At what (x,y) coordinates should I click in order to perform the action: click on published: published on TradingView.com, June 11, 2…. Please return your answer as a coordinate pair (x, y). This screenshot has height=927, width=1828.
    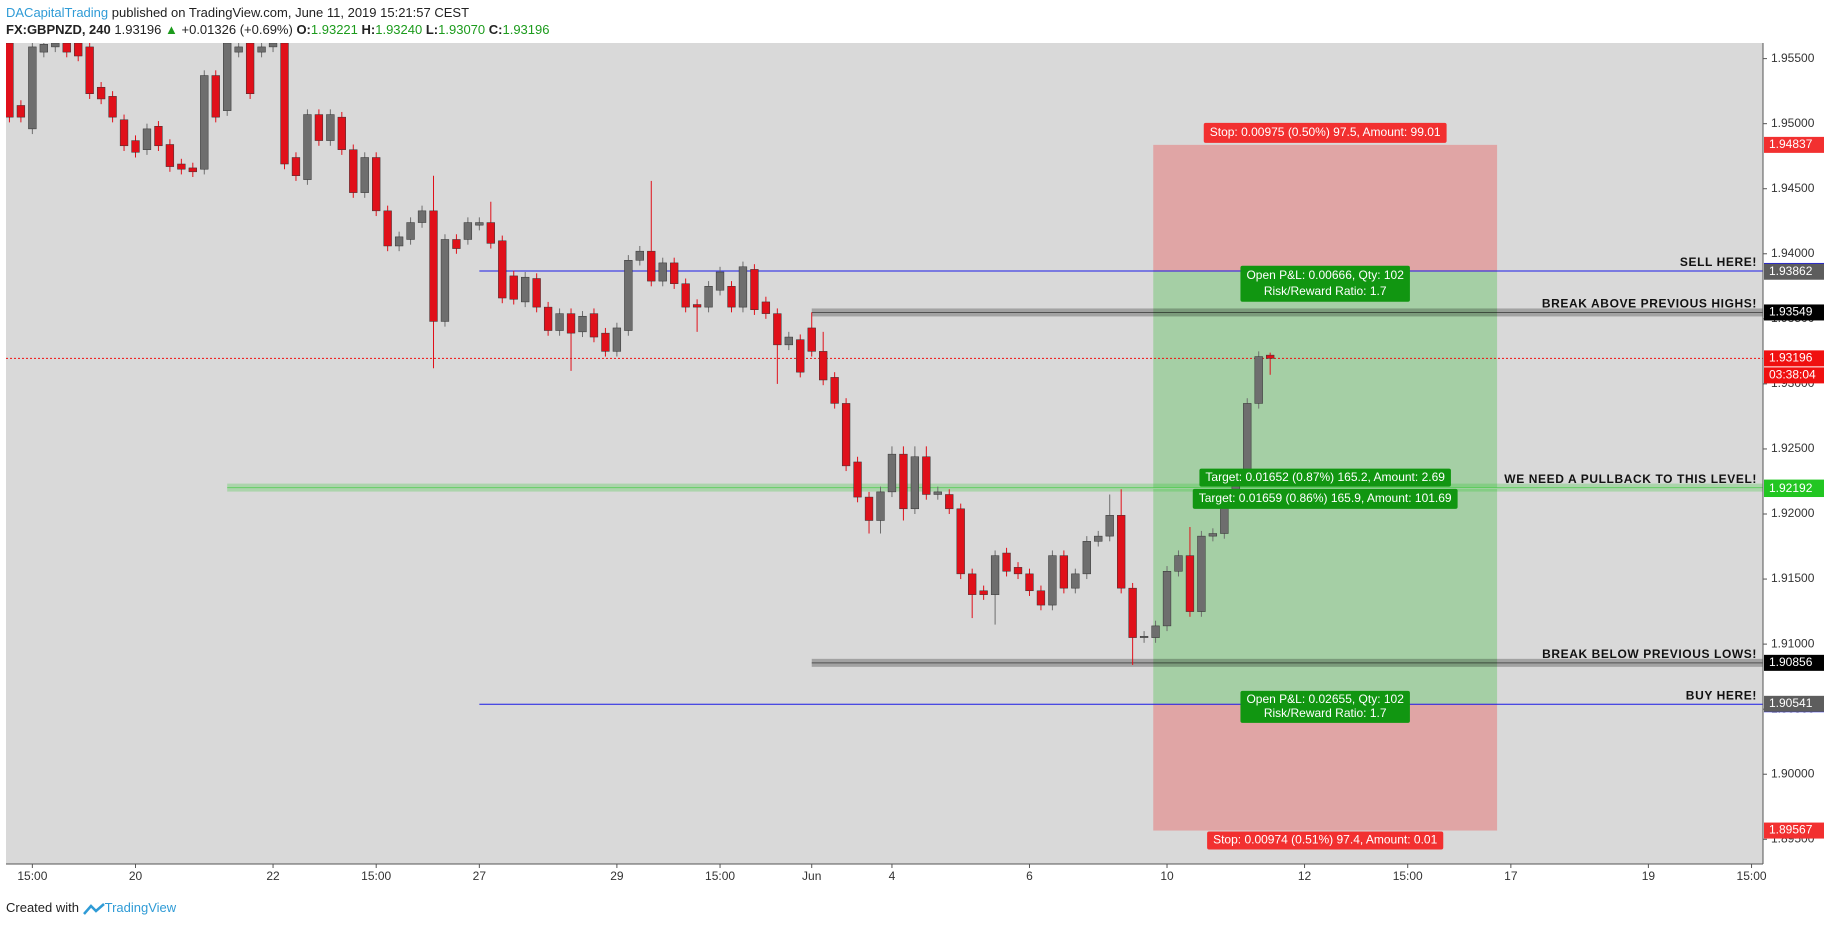
    Looking at the image, I should click on (290, 12).